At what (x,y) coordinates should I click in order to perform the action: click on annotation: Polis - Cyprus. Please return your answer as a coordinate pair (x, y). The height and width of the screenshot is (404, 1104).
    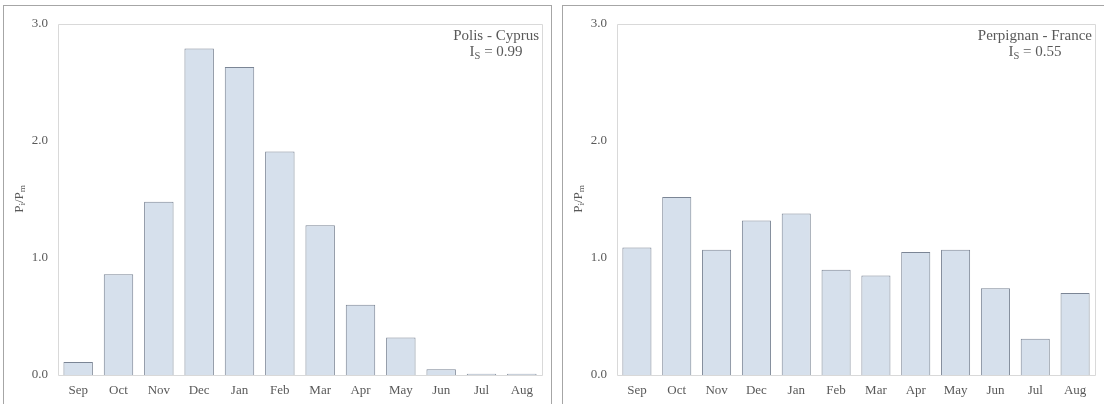
    Looking at the image, I should click on (496, 35).